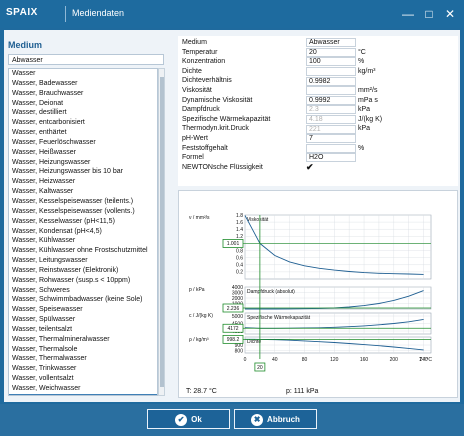 Image resolution: width=464 pixels, height=436 pixels. Describe the element at coordinates (331, 43) in the screenshot. I see `property-value-field: Abwasser` at that location.